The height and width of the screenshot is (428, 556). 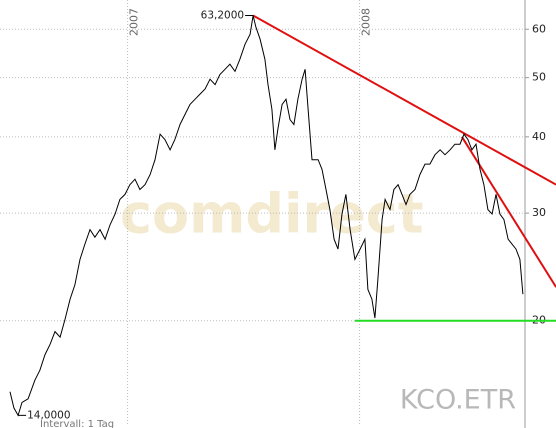 What do you see at coordinates (134, 22) in the screenshot?
I see `x-tick-label: 2007` at bounding box center [134, 22].